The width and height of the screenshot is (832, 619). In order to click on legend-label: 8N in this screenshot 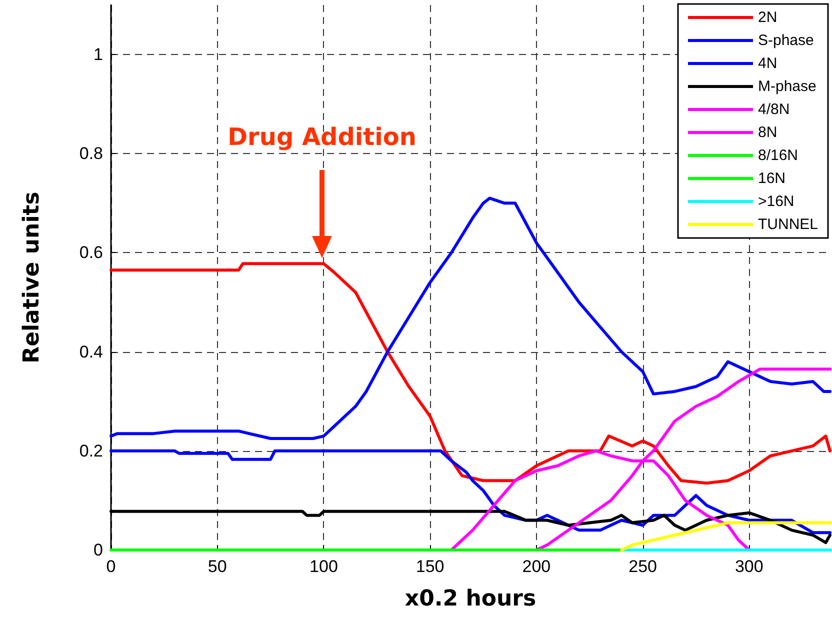, I will do `click(768, 132)`.